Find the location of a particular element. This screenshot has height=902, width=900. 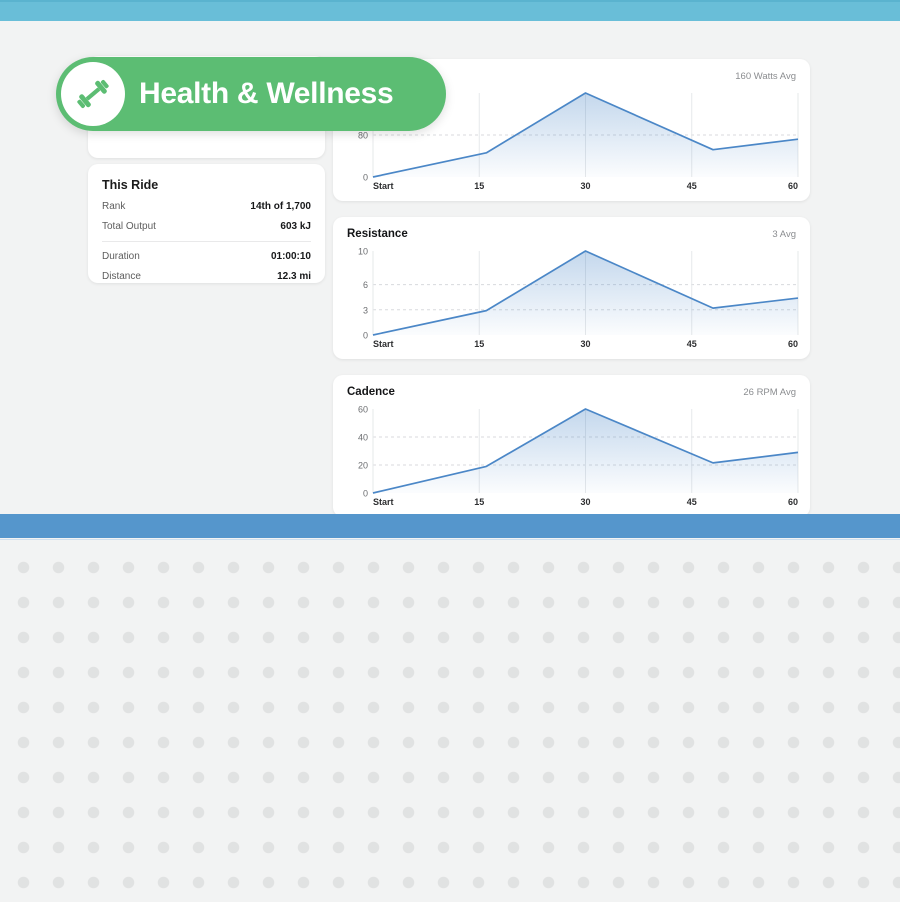

chart-title: Resistance is located at coordinates (377, 234).